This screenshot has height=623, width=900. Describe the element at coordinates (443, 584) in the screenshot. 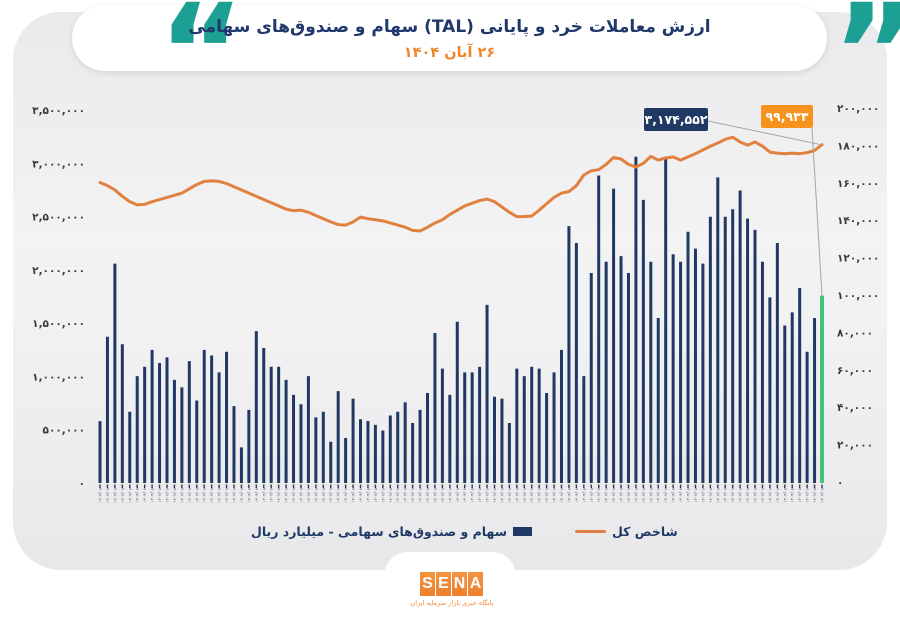

I see `logo-letter-e: E` at that location.